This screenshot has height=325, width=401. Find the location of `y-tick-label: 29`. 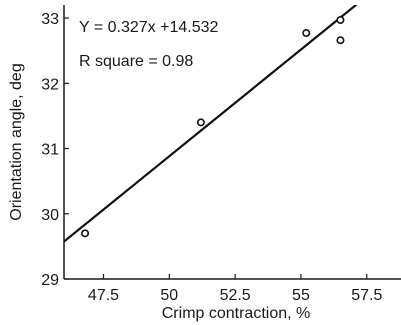

y-tick-label: 29 is located at coordinates (50, 280).